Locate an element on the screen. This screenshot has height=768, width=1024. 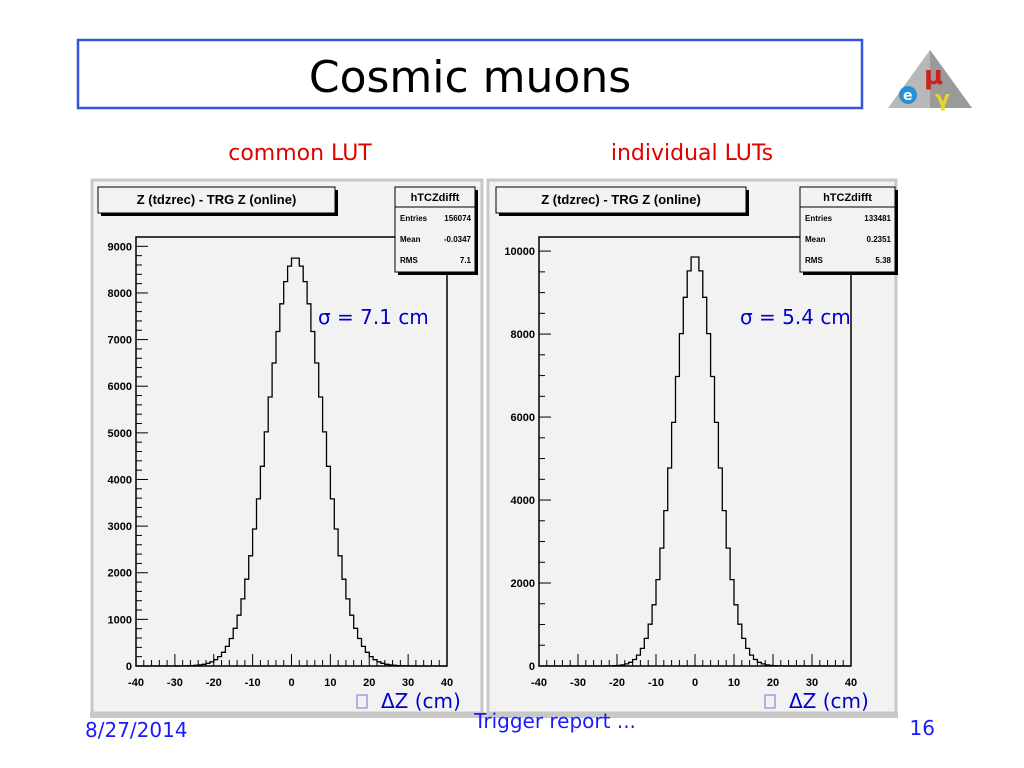
y-tick-label: 3000 is located at coordinates (120, 527).